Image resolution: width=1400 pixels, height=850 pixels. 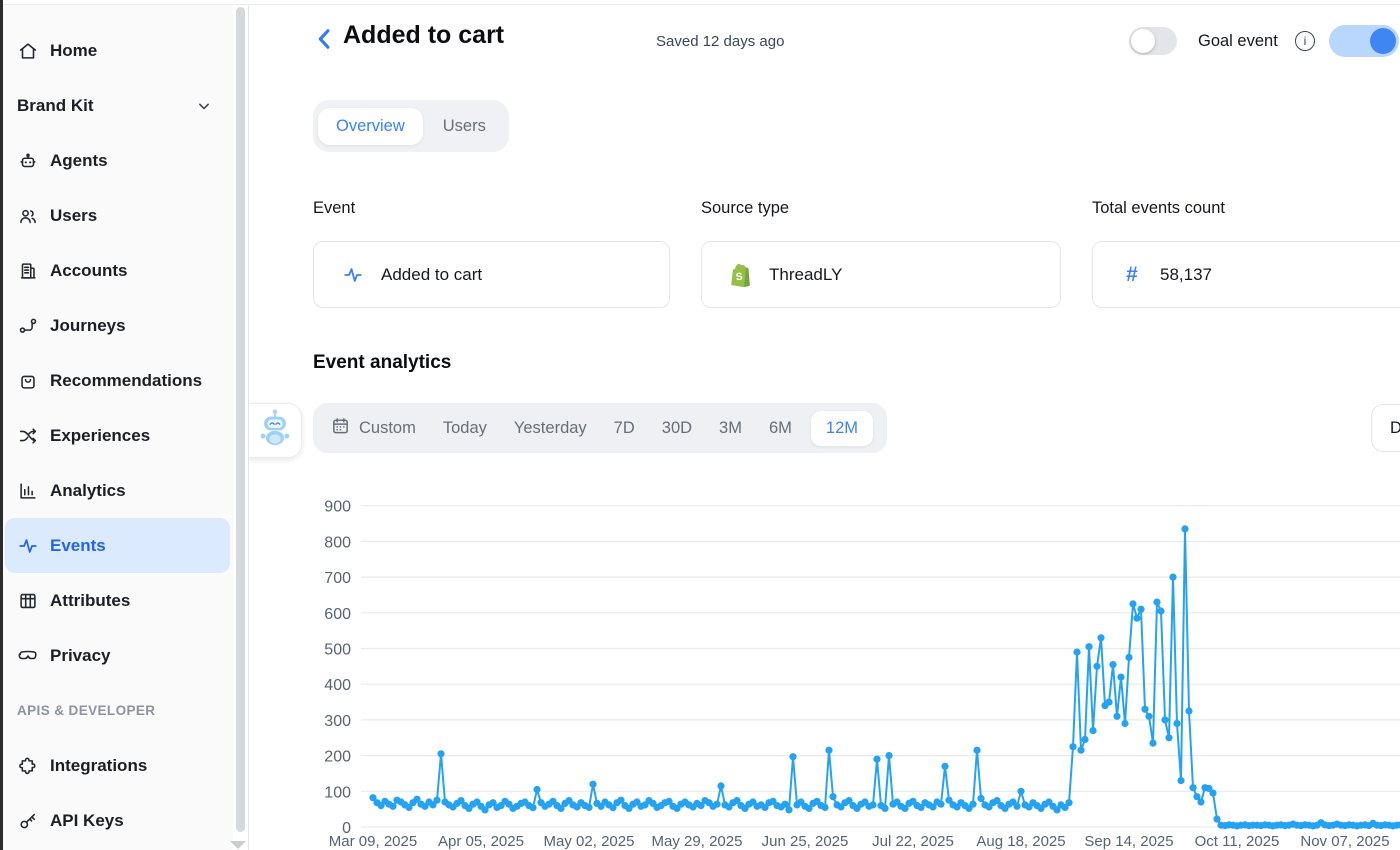 I want to click on sidebar-item-journeys: Journeys, so click(x=118, y=325).